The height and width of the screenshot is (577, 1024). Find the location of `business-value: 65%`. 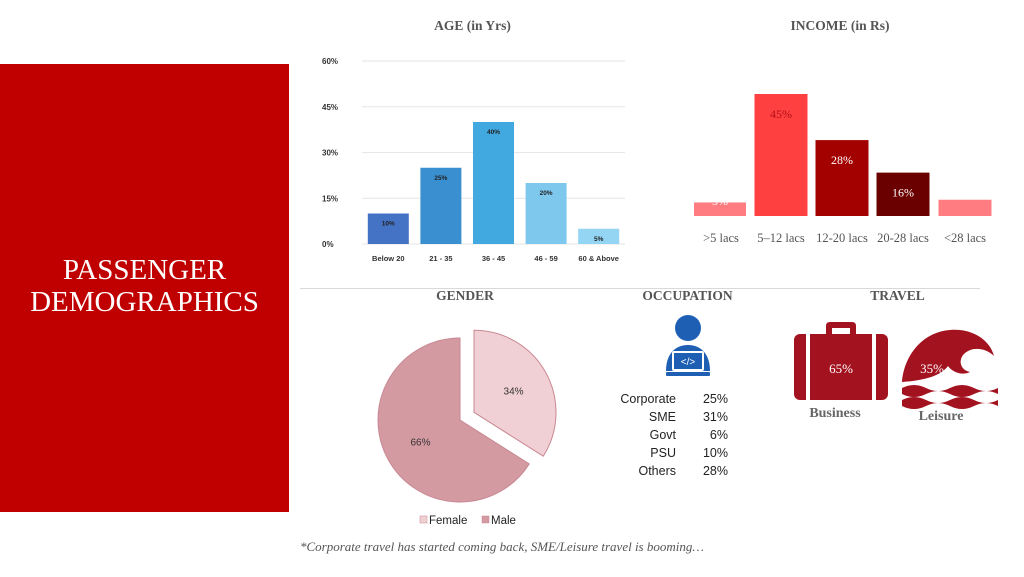

business-value: 65% is located at coordinates (841, 368).